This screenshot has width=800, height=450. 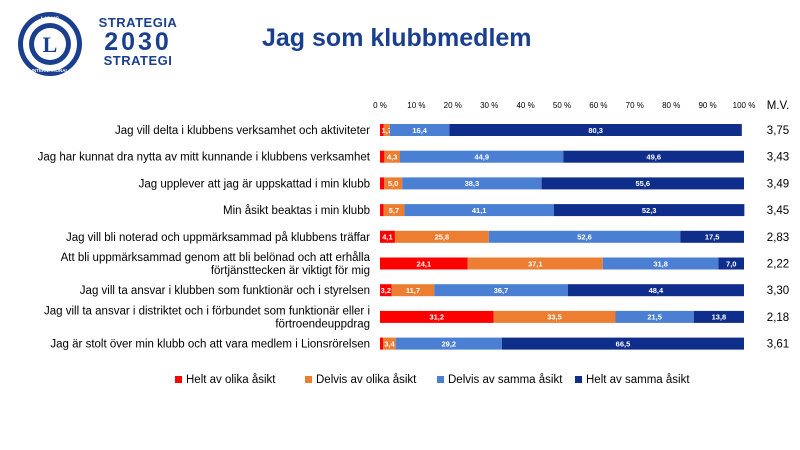 I want to click on data-label: 3,4, so click(x=389, y=343).